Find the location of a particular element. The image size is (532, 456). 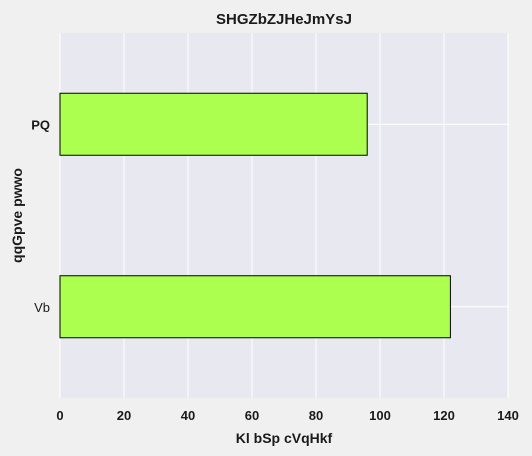

x-tick-label: 40 is located at coordinates (188, 415).